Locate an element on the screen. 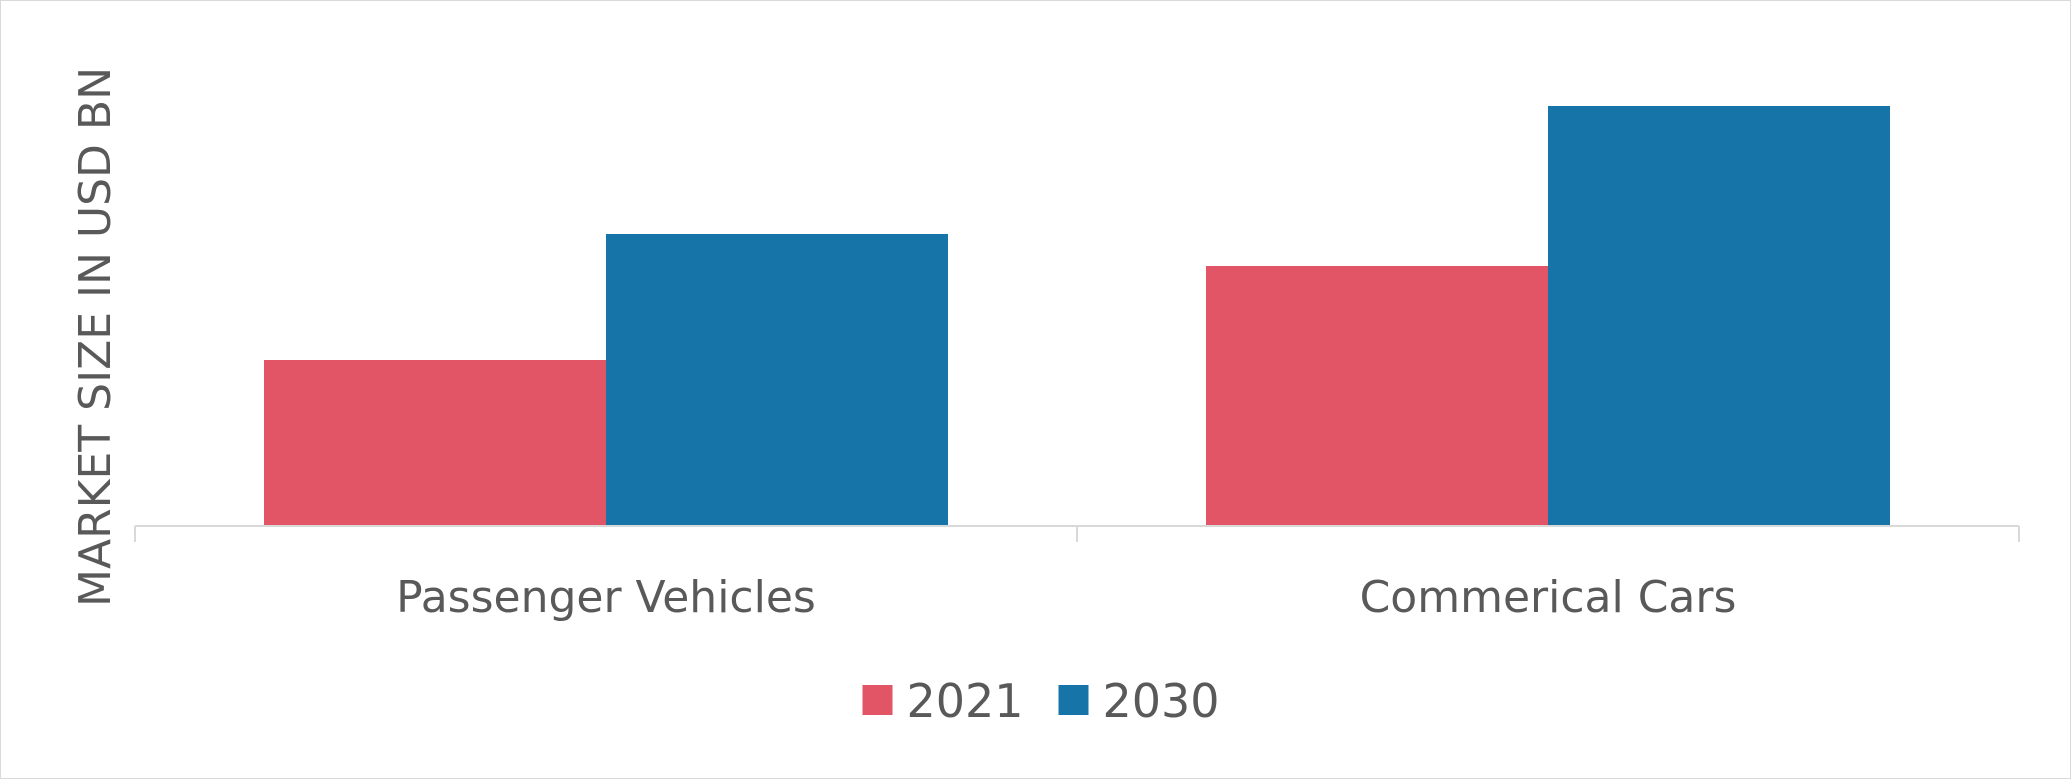  legend-label-2021: 2021 is located at coordinates (965, 701).